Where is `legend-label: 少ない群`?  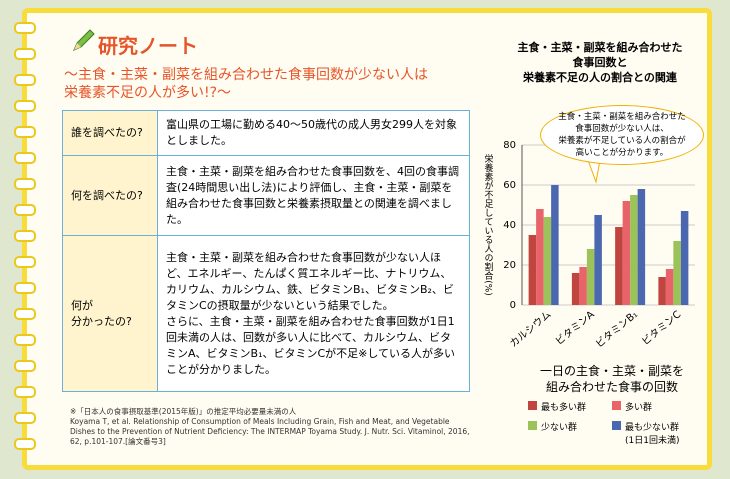
legend-label: 少ない群 is located at coordinates (559, 428).